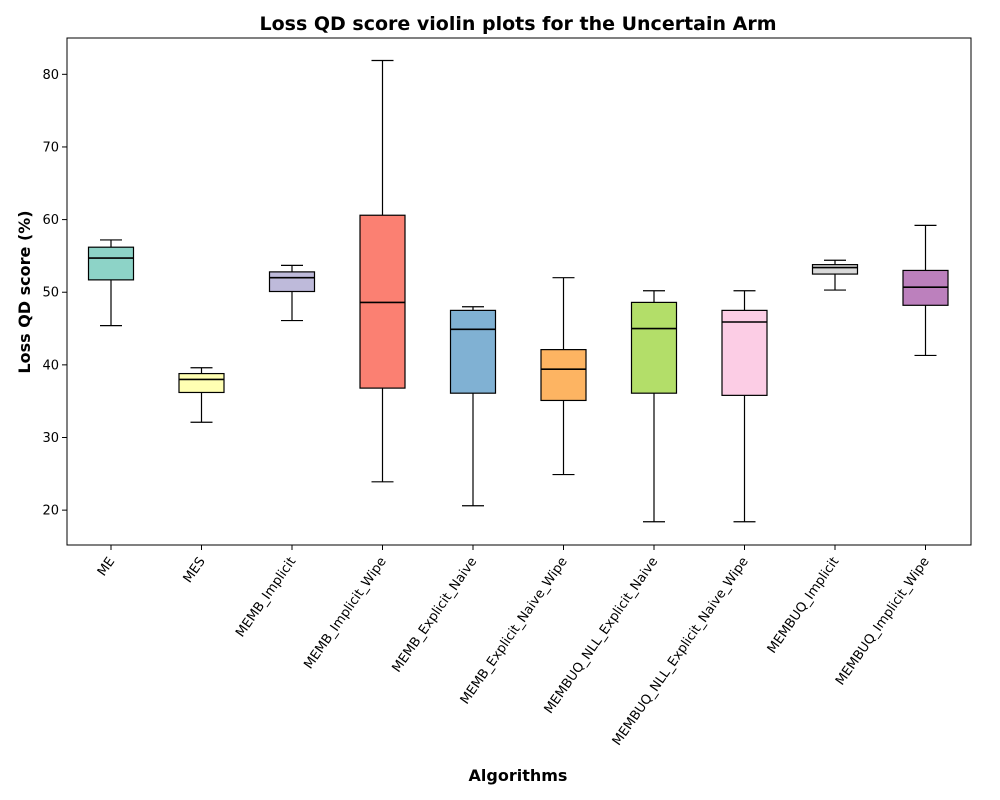 This screenshot has width=1000, height=800. What do you see at coordinates (435, 615) in the screenshot?
I see `x-tick-label: MEMB_Explicit_Naive` at bounding box center [435, 615].